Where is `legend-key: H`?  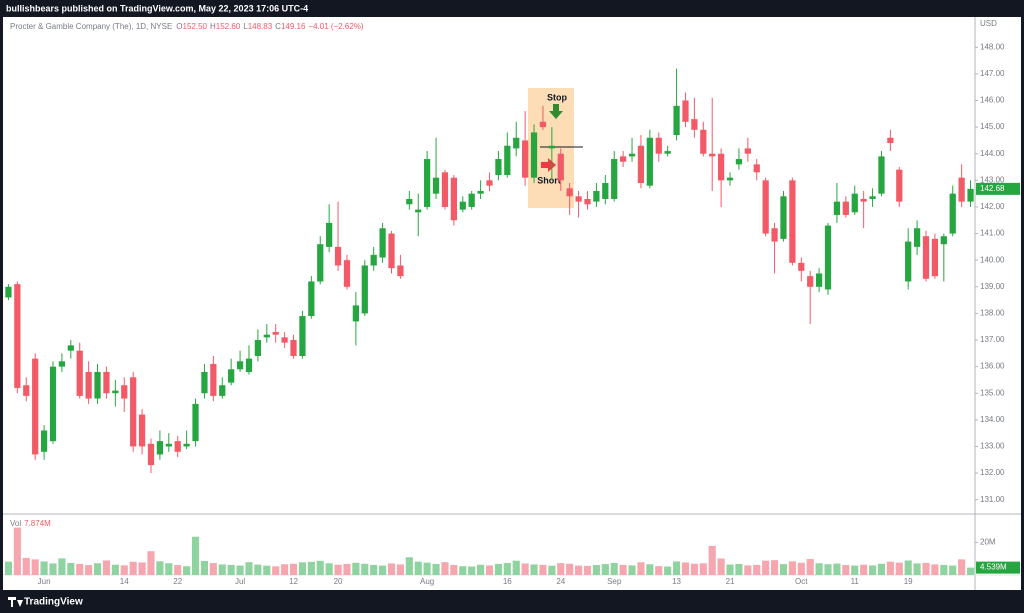 legend-key: H is located at coordinates (213, 26).